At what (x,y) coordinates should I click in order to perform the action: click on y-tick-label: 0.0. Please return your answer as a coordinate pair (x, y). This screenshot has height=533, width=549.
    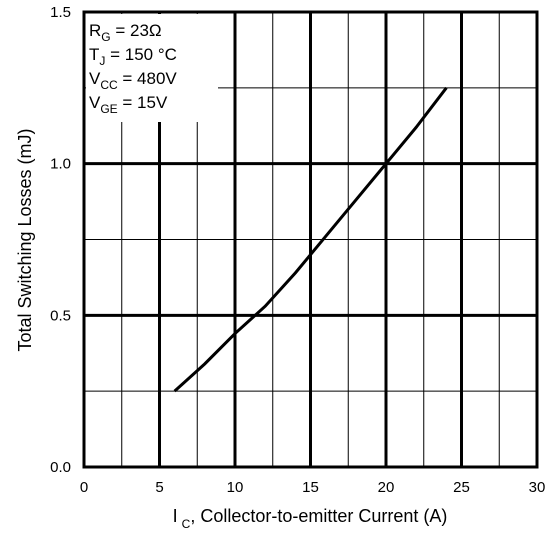
    Looking at the image, I should click on (60, 467).